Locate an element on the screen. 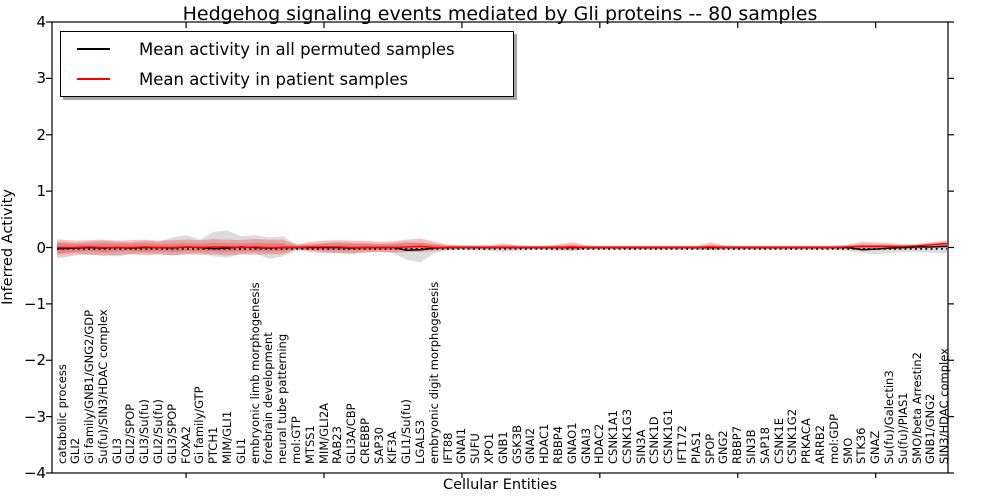  x-tick-label: CSNK1D is located at coordinates (654, 440).